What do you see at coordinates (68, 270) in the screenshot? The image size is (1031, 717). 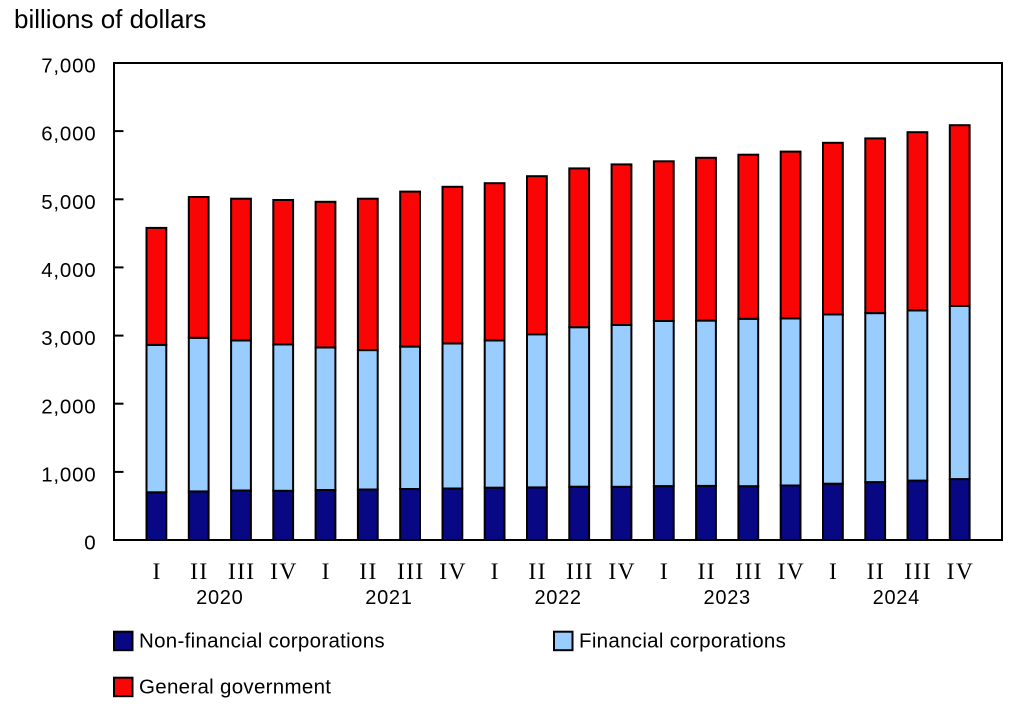 I see `svg-text: 4,000` at bounding box center [68, 270].